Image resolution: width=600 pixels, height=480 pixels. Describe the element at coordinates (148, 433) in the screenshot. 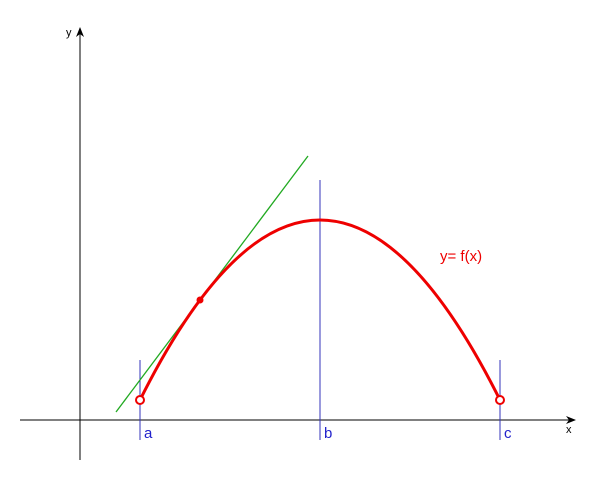

I see `label-a: a` at that location.